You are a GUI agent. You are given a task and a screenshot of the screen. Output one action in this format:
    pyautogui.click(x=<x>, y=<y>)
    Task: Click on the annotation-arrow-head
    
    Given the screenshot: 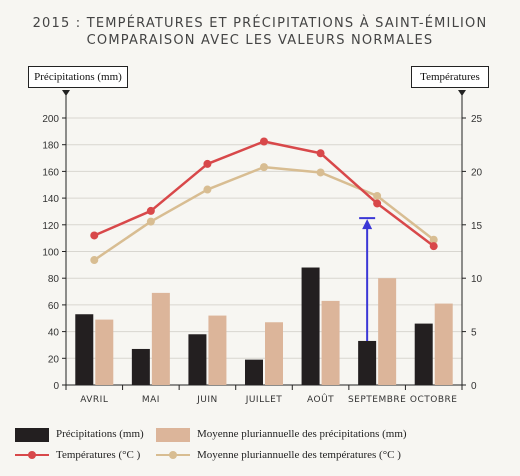 What is the action you would take?
    pyautogui.click(x=367, y=224)
    